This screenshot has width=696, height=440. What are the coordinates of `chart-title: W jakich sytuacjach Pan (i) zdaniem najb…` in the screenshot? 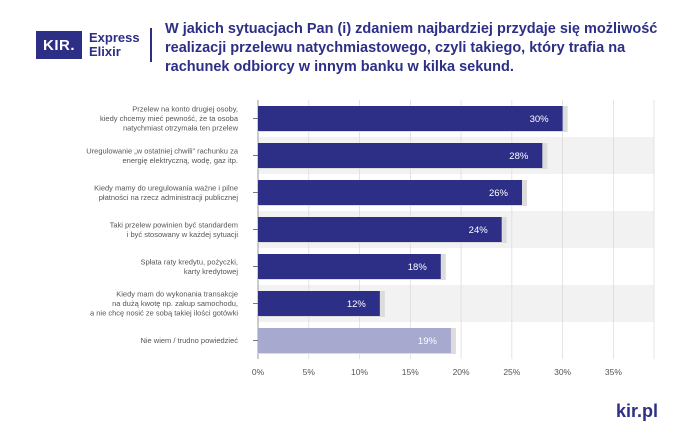 It's located at (411, 48).